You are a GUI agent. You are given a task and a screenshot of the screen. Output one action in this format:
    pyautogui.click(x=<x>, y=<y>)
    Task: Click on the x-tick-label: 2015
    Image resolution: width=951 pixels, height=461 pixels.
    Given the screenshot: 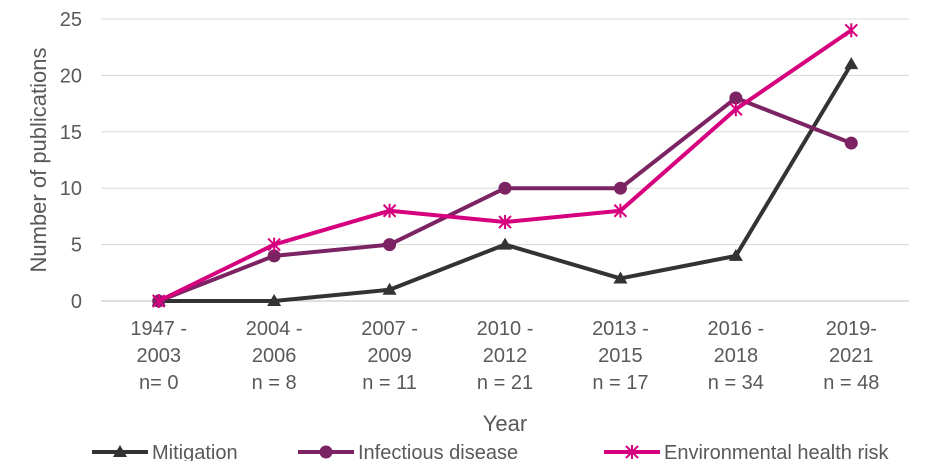 What is the action you would take?
    pyautogui.click(x=620, y=356)
    